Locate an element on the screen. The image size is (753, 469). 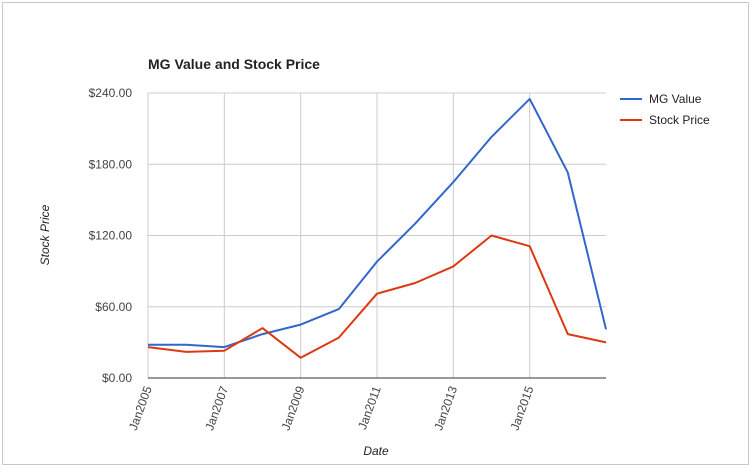
x-axis-title: Date is located at coordinates (376, 451).